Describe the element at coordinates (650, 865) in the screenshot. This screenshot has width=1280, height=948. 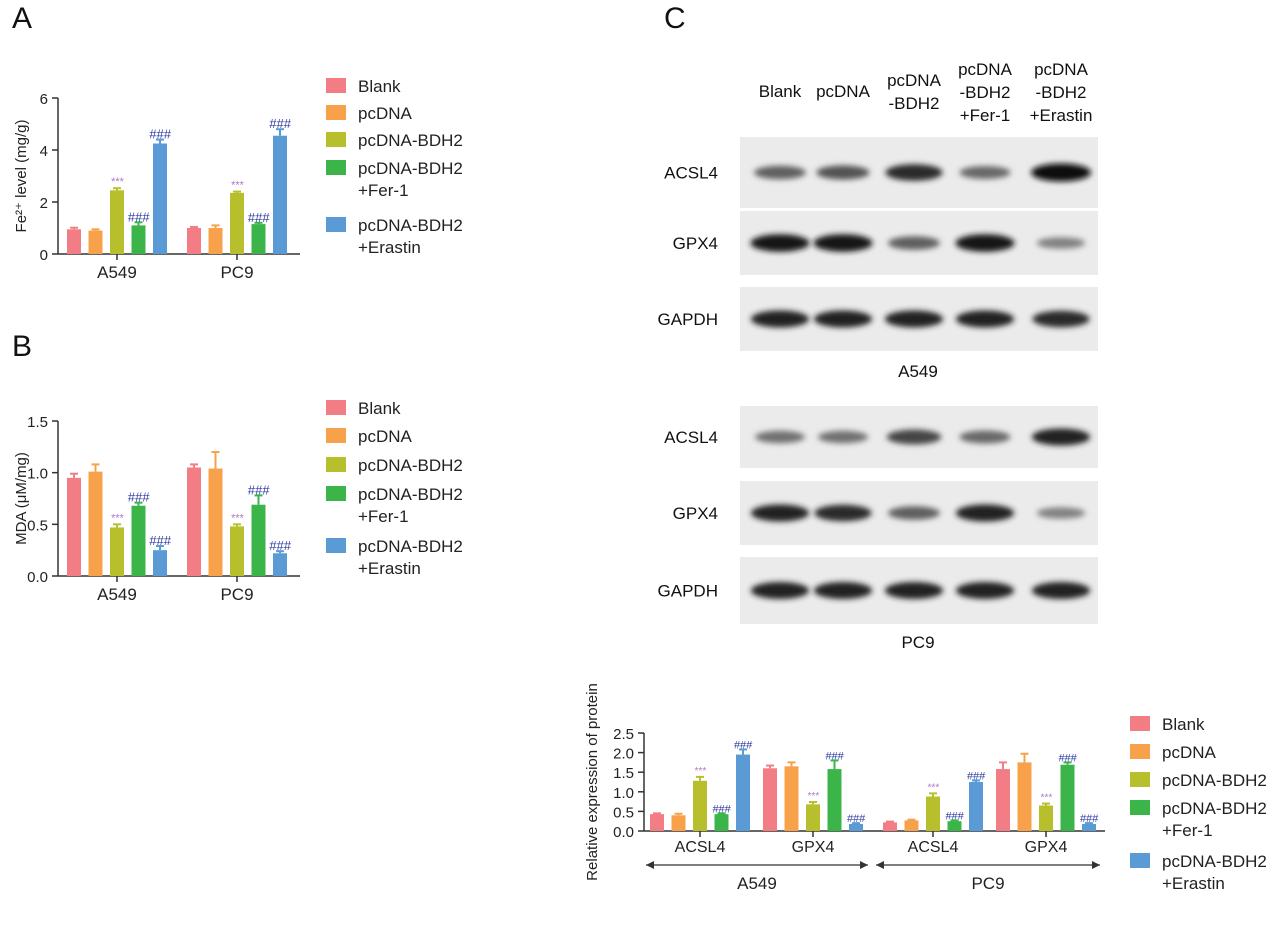
I see `bracket-arrow-left` at that location.